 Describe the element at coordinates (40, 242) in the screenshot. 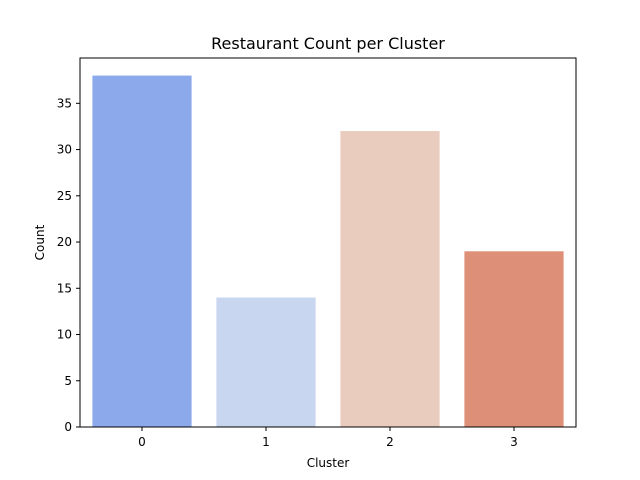

I see `y-axis-label: Count` at that location.